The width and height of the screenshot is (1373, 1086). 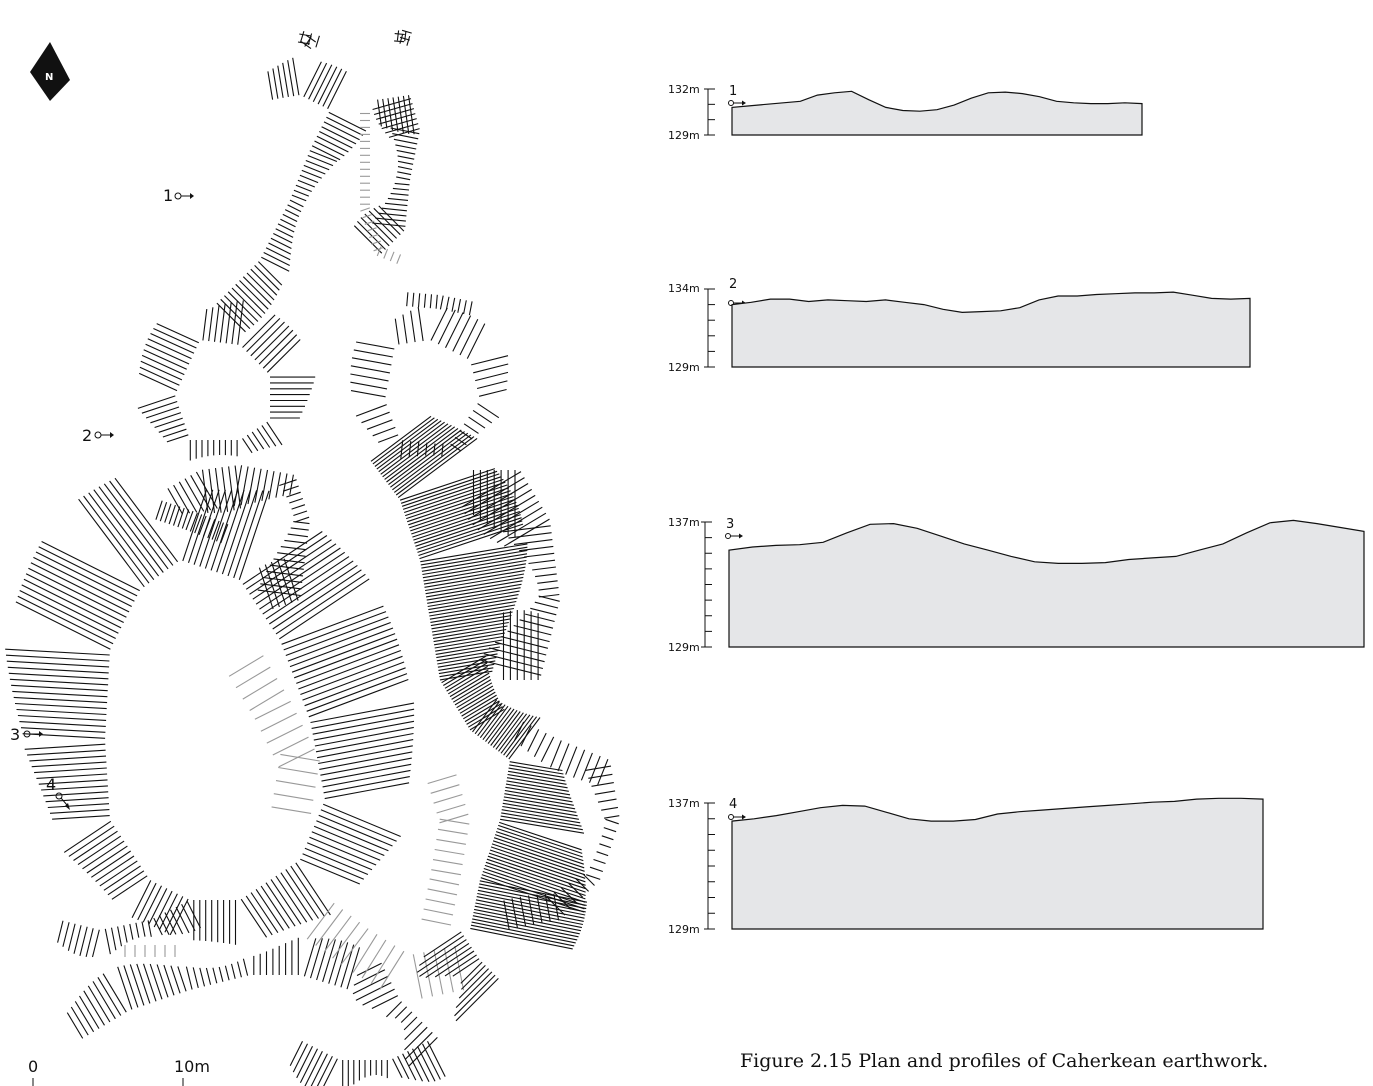 I want to click on scale-bar: 0 10m, so click(x=119, y=1071).